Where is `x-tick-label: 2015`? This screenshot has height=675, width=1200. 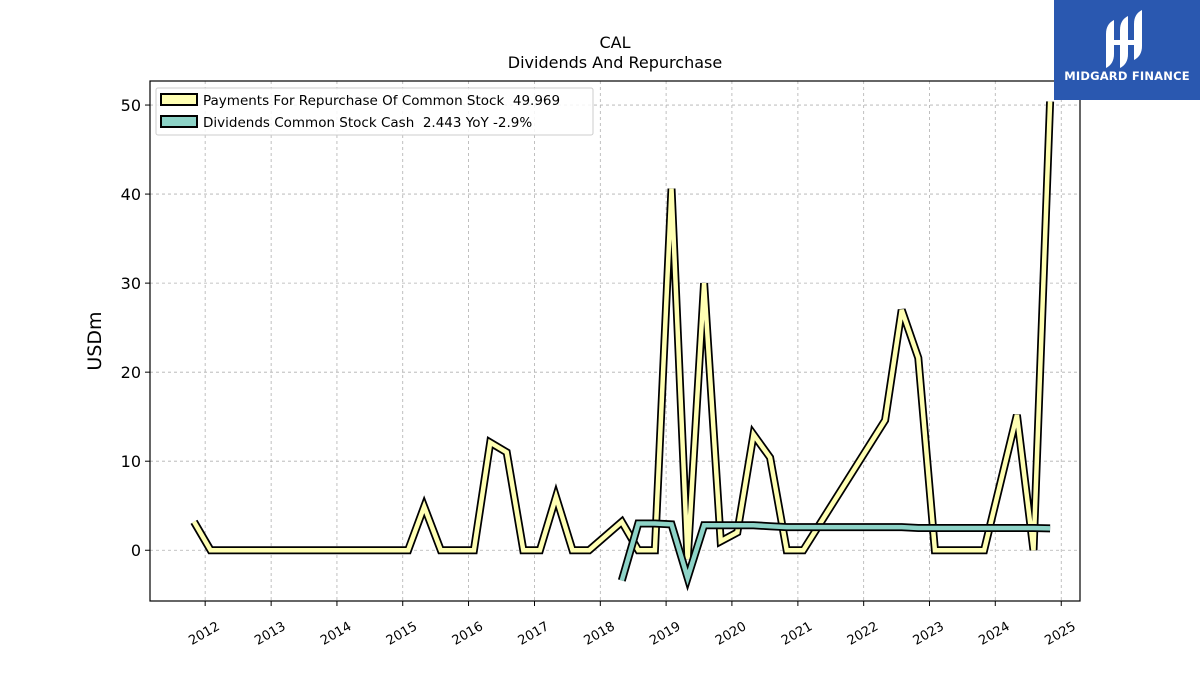
x-tick-label: 2015 is located at coordinates (402, 634).